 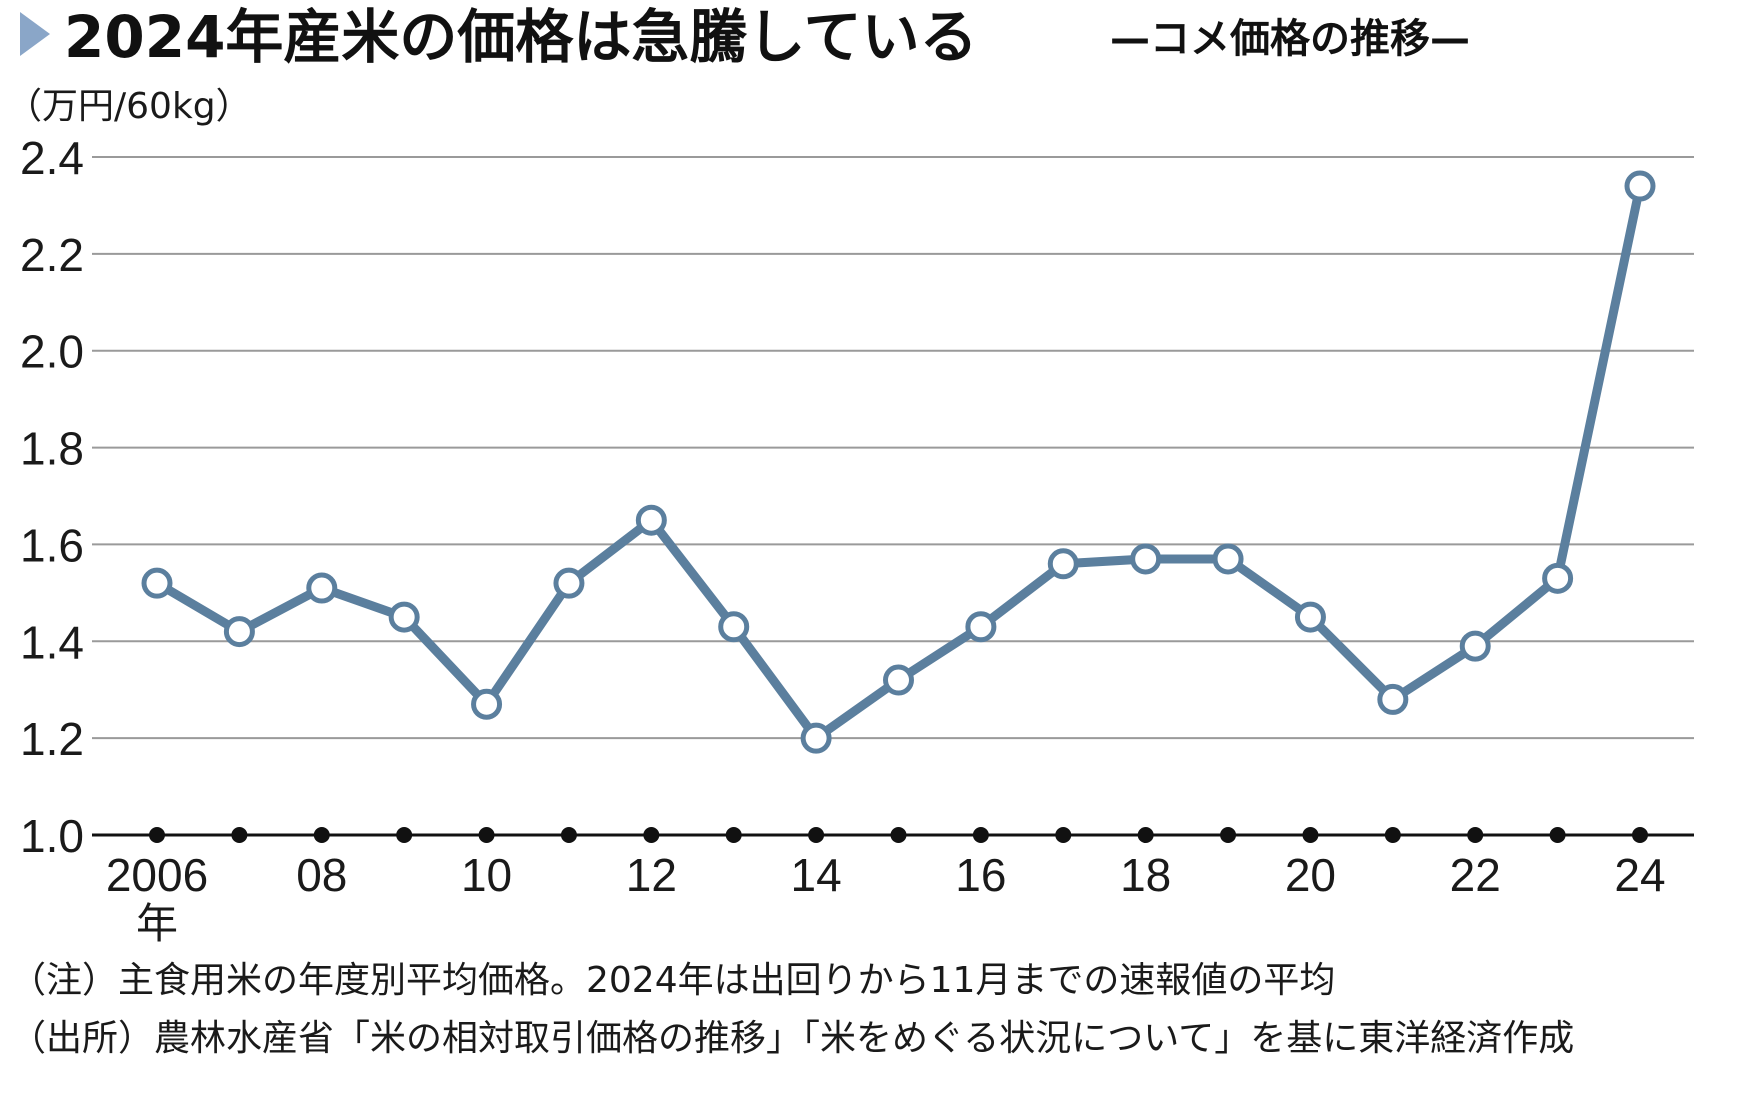 I want to click on x-axis-ticks: 2006 08 10 12 14 16 18 20 22 24, so click(x=886, y=875).